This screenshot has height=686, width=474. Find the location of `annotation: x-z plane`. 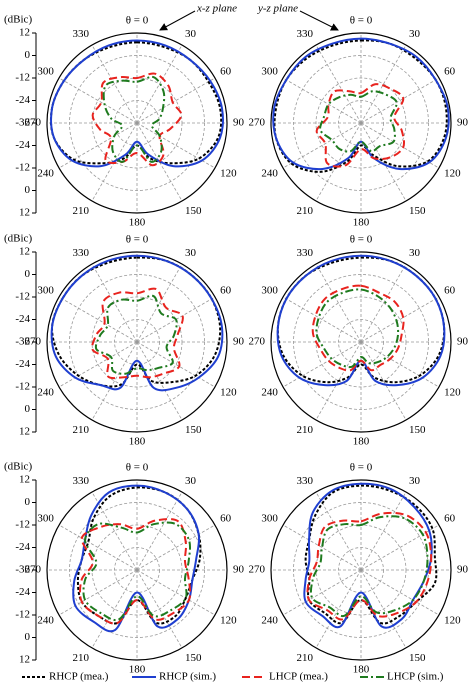

annotation: x-z plane is located at coordinates (216, 9).